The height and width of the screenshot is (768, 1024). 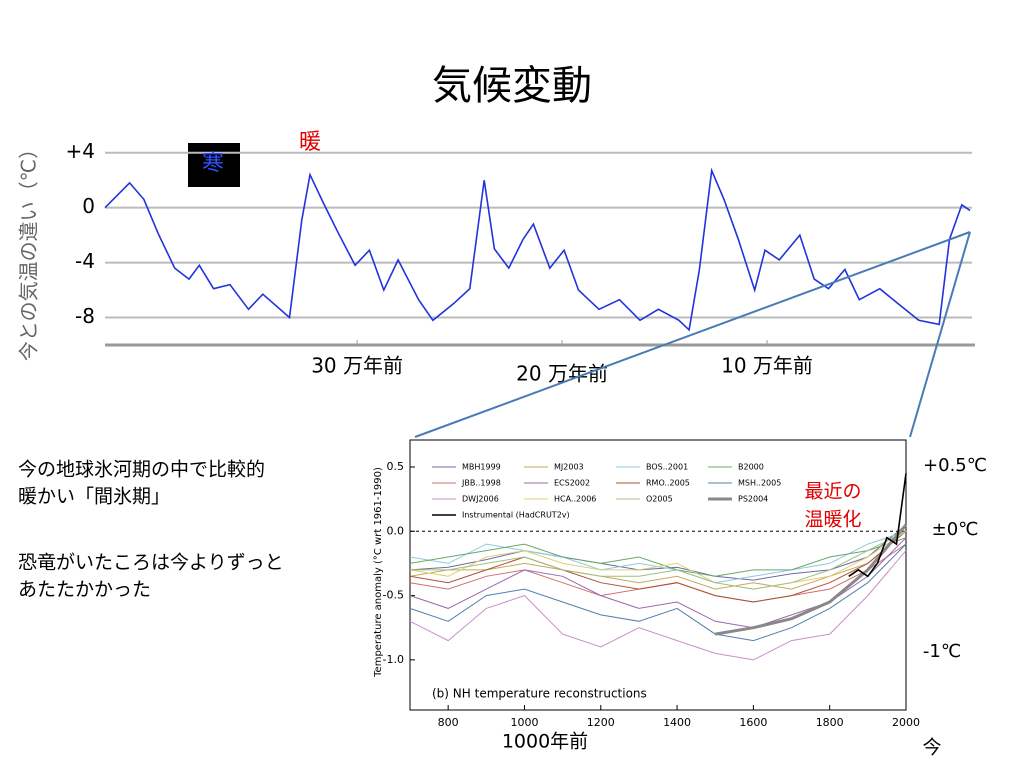 What do you see at coordinates (677, 722) in the screenshot?
I see `x-tick-label: 1400` at bounding box center [677, 722].